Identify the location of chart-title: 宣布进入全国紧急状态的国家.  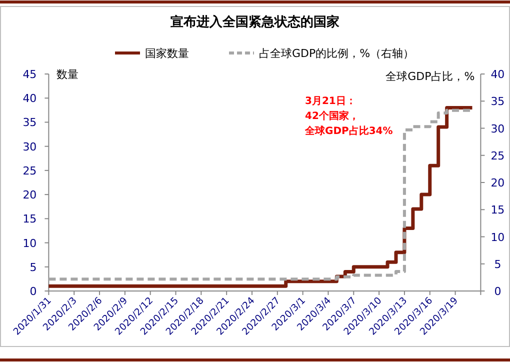
(255, 22).